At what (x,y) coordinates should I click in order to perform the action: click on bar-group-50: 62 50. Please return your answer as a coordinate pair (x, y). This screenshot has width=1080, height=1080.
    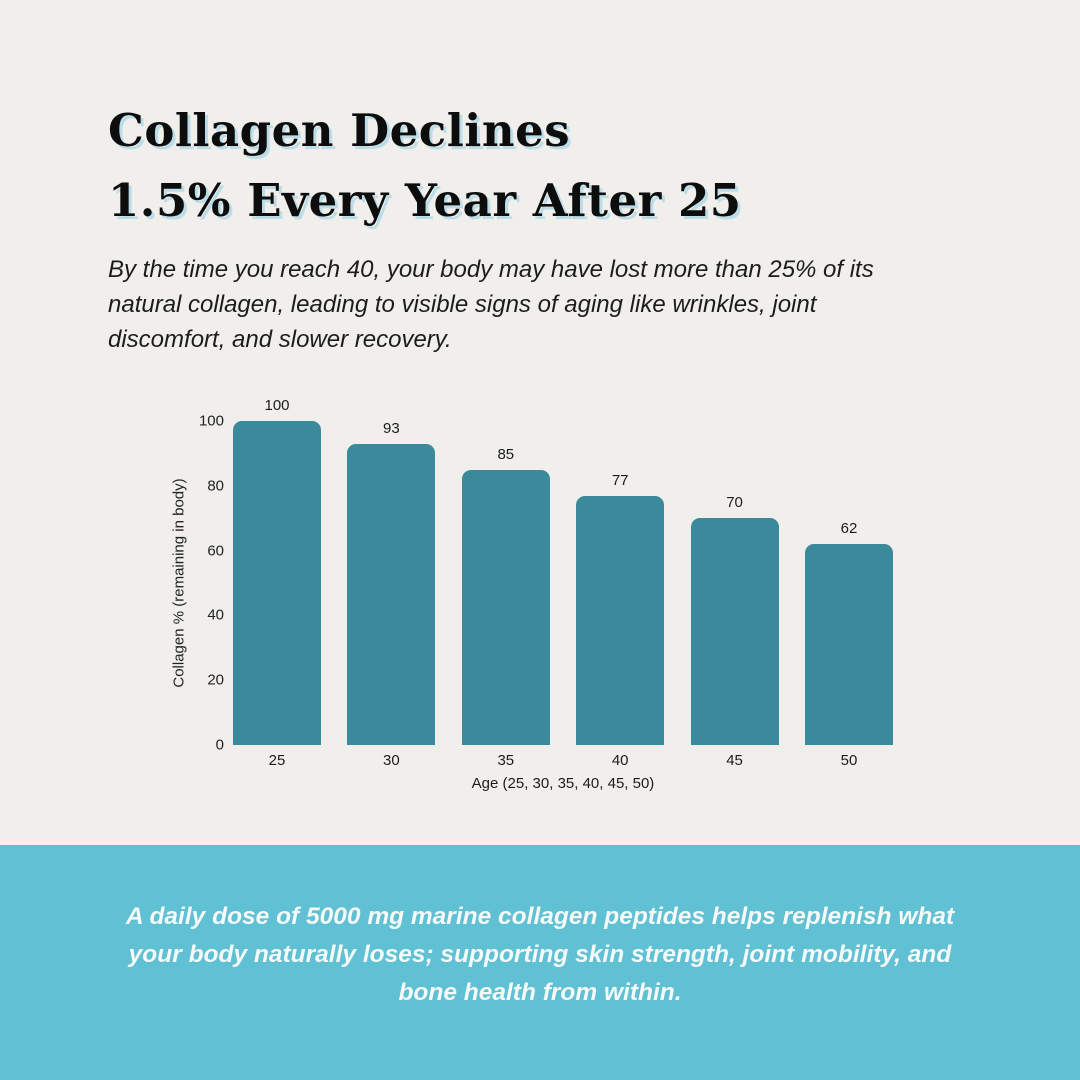
    Looking at the image, I should click on (848, 595).